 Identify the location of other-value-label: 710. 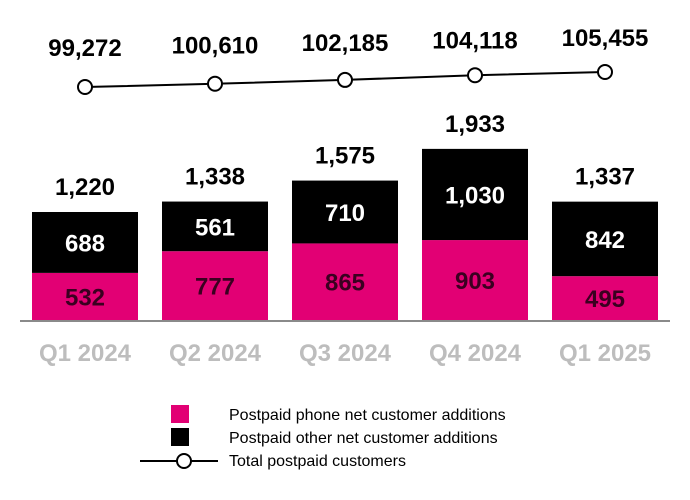
(345, 213).